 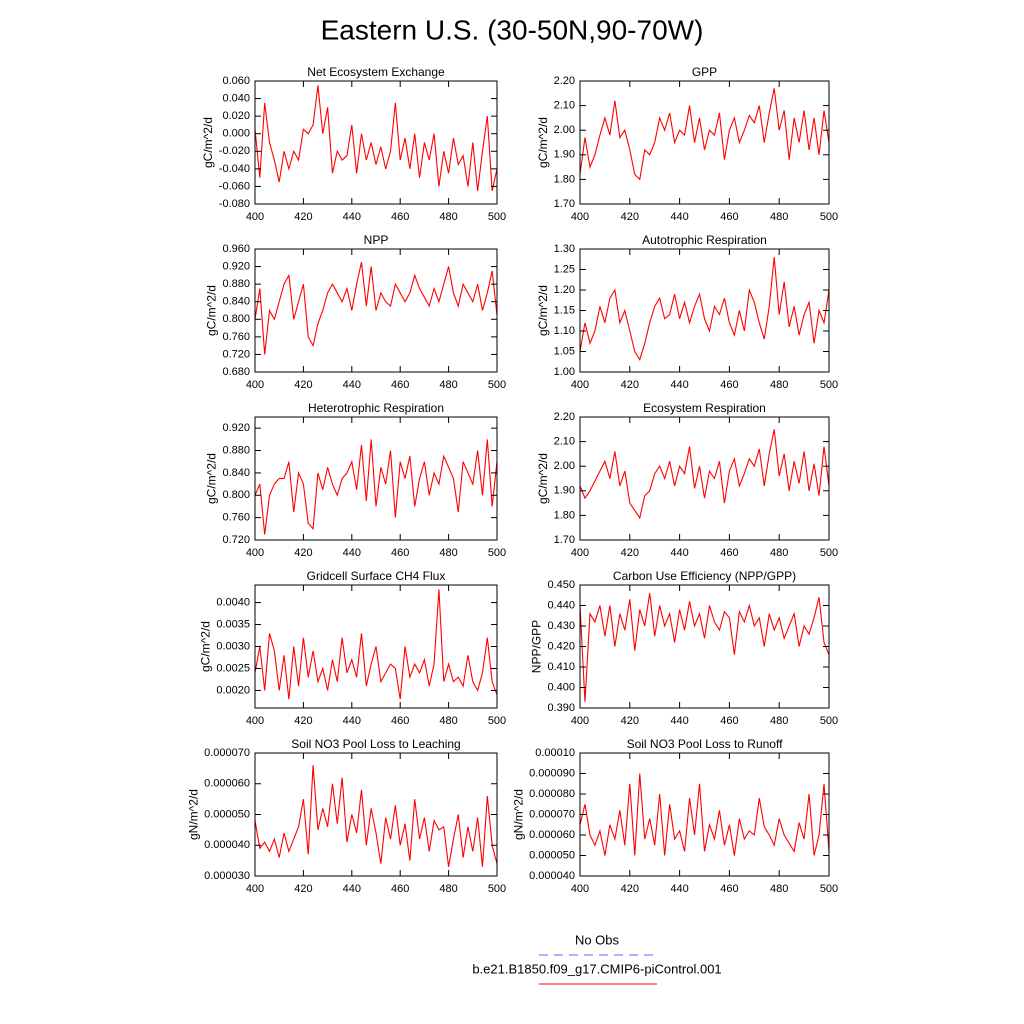 I want to click on y-tick-label: 2.20, so click(x=564, y=417).